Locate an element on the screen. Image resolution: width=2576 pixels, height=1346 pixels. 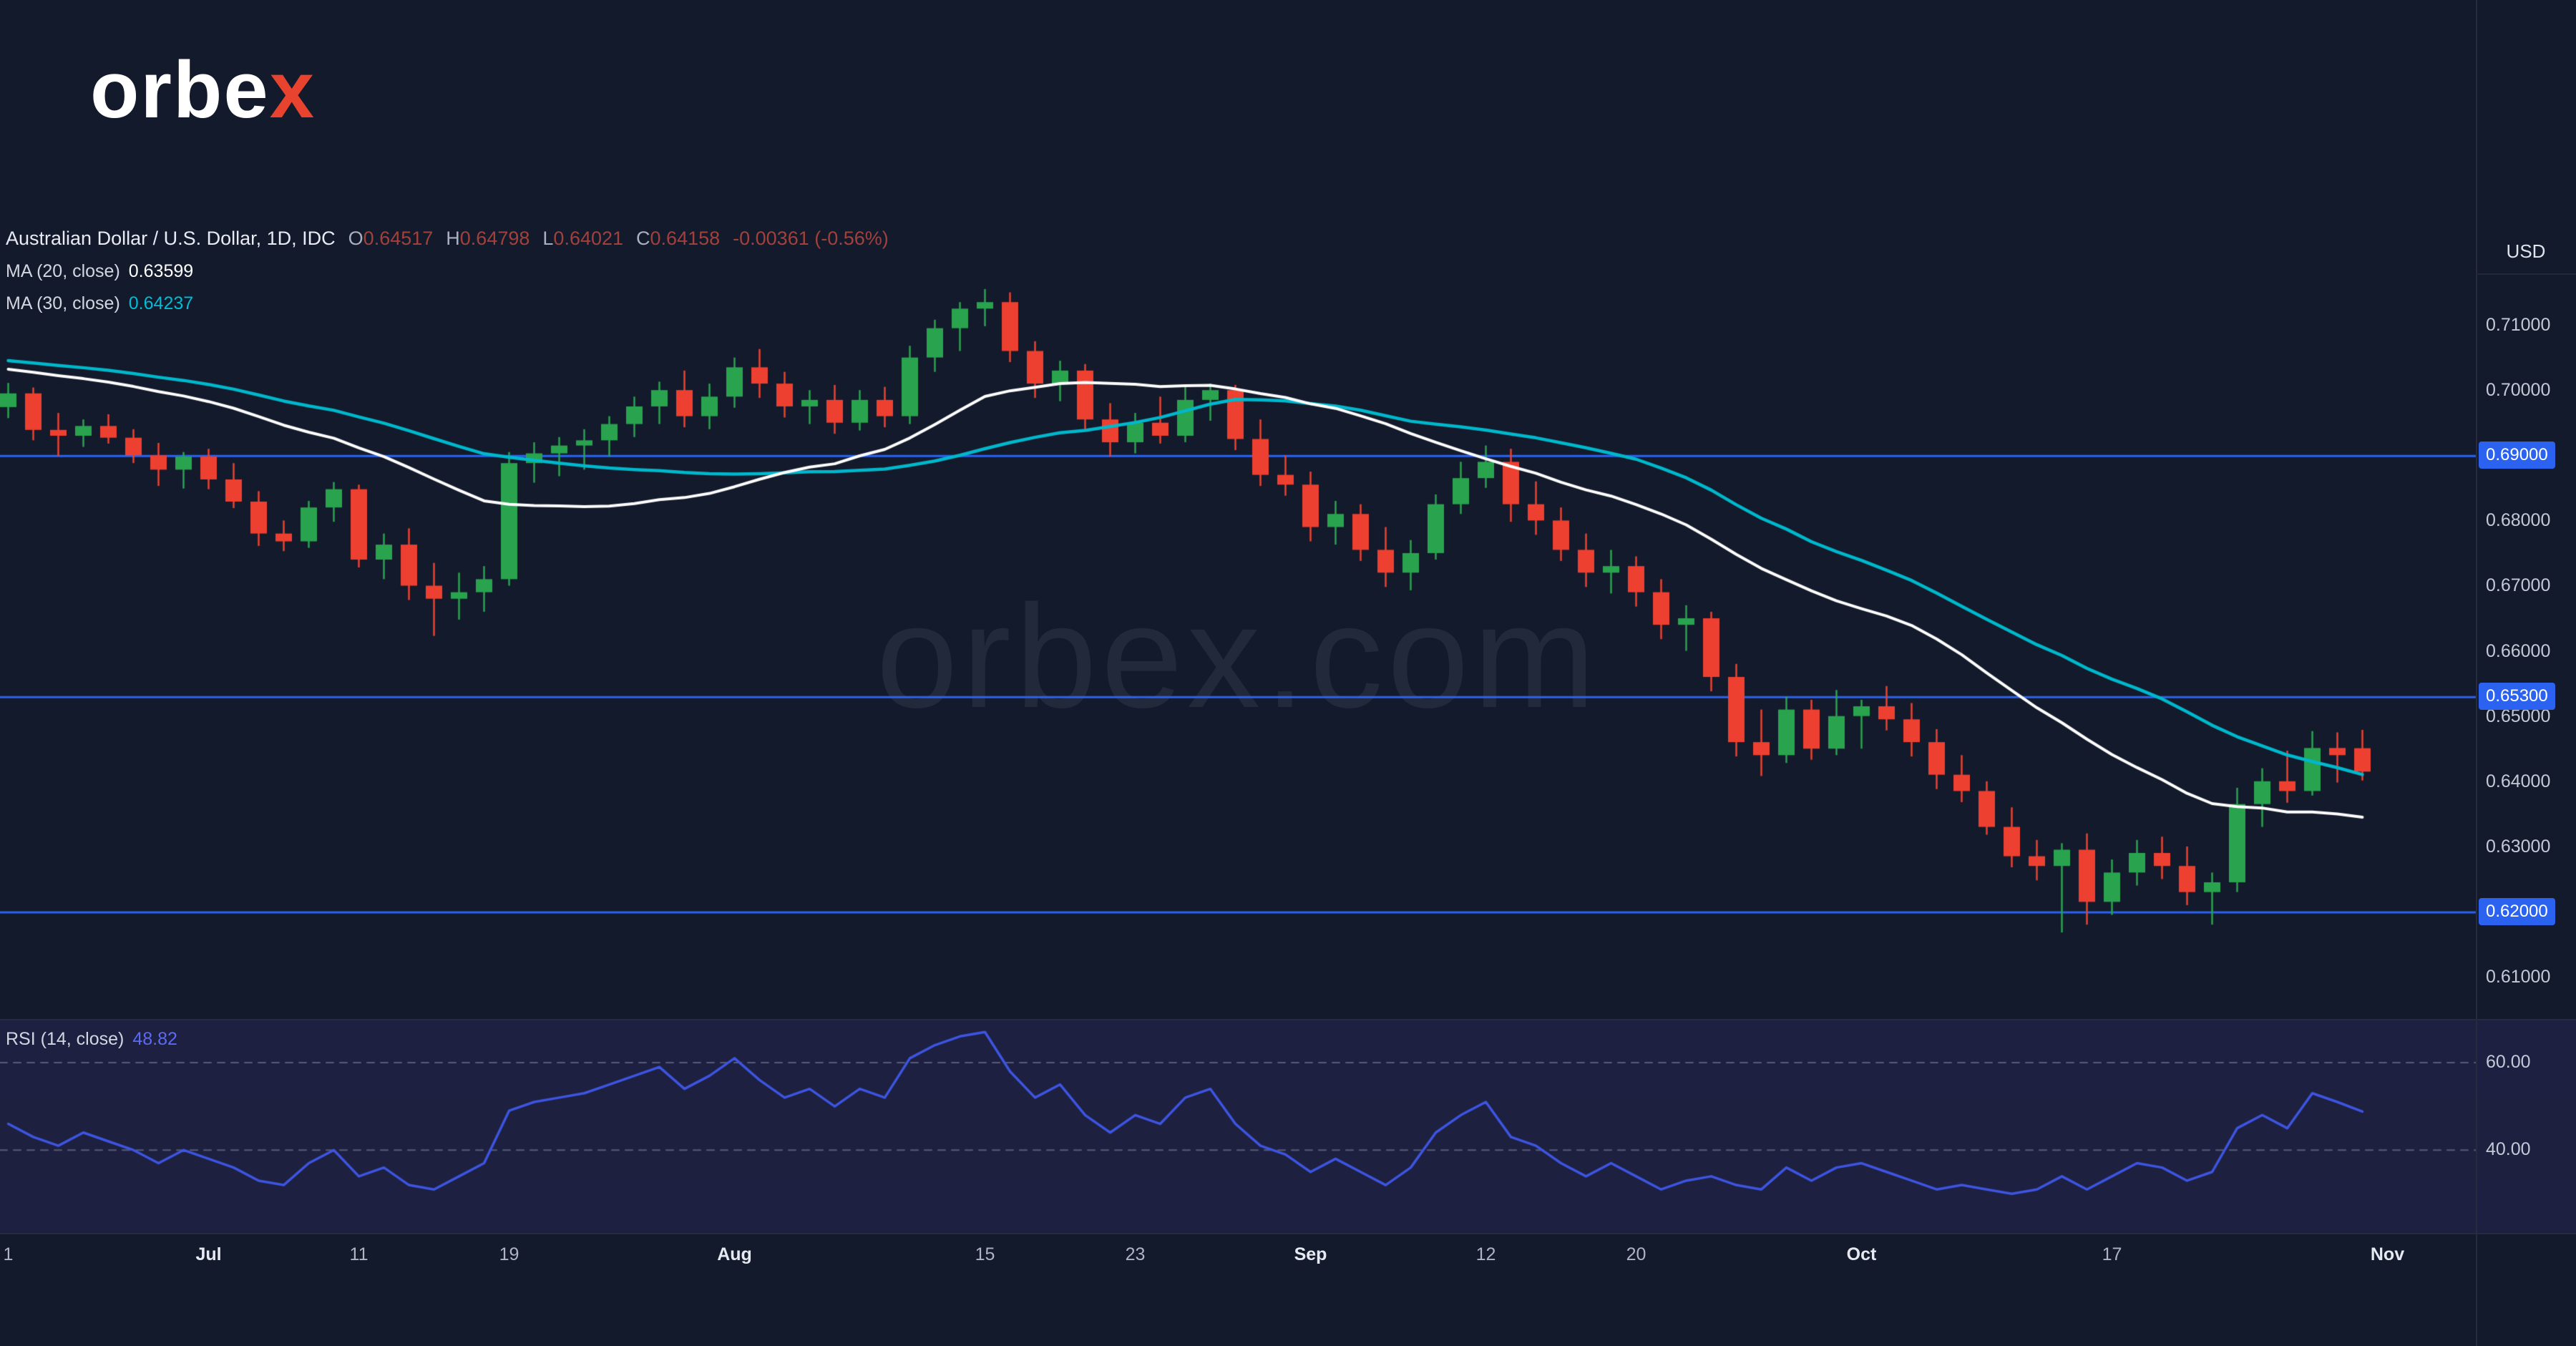
axis-currency-divider is located at coordinates (2526, 274).